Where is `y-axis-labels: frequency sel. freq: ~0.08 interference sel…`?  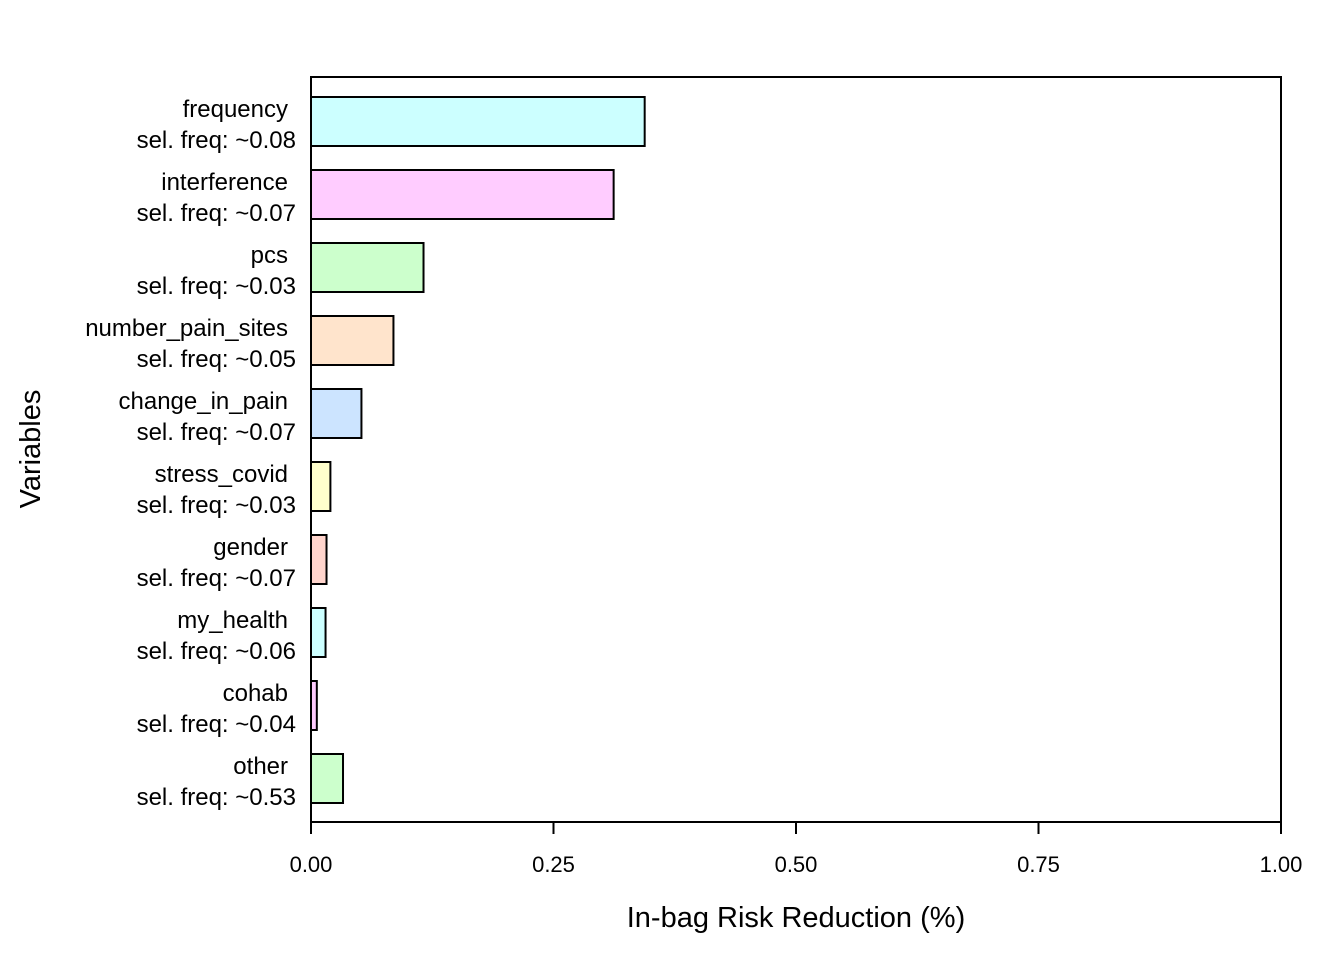
y-axis-labels: frequency sel. freq: ~0.08 interference sel… is located at coordinates (190, 453).